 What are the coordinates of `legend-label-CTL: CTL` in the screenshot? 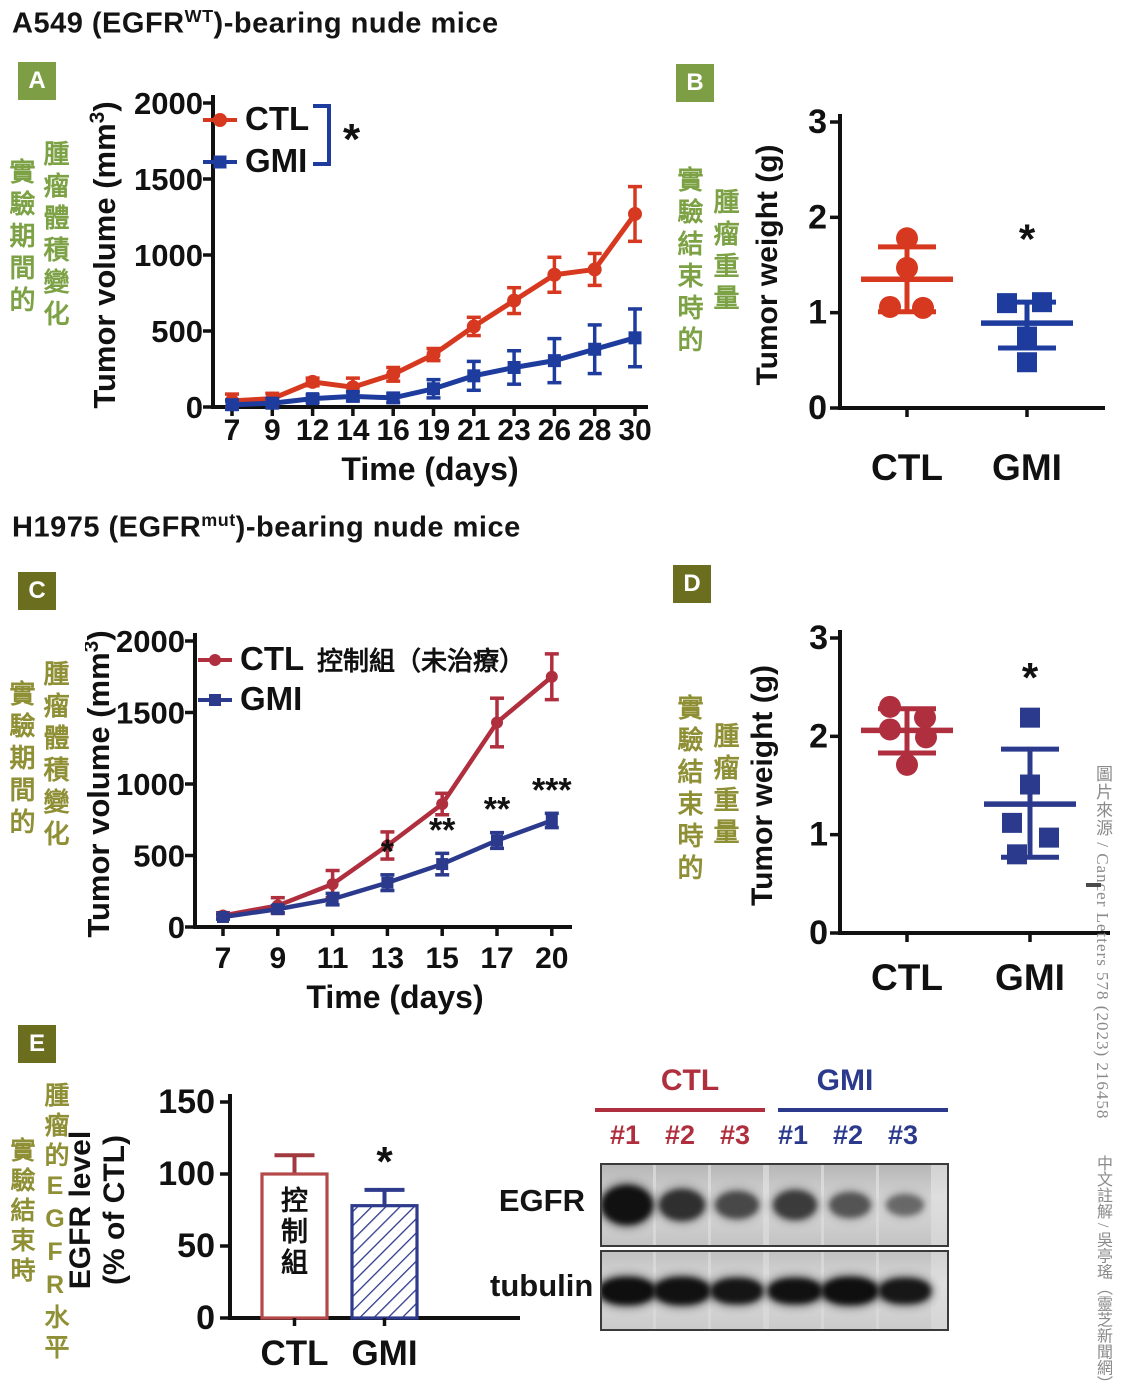 It's located at (277, 118).